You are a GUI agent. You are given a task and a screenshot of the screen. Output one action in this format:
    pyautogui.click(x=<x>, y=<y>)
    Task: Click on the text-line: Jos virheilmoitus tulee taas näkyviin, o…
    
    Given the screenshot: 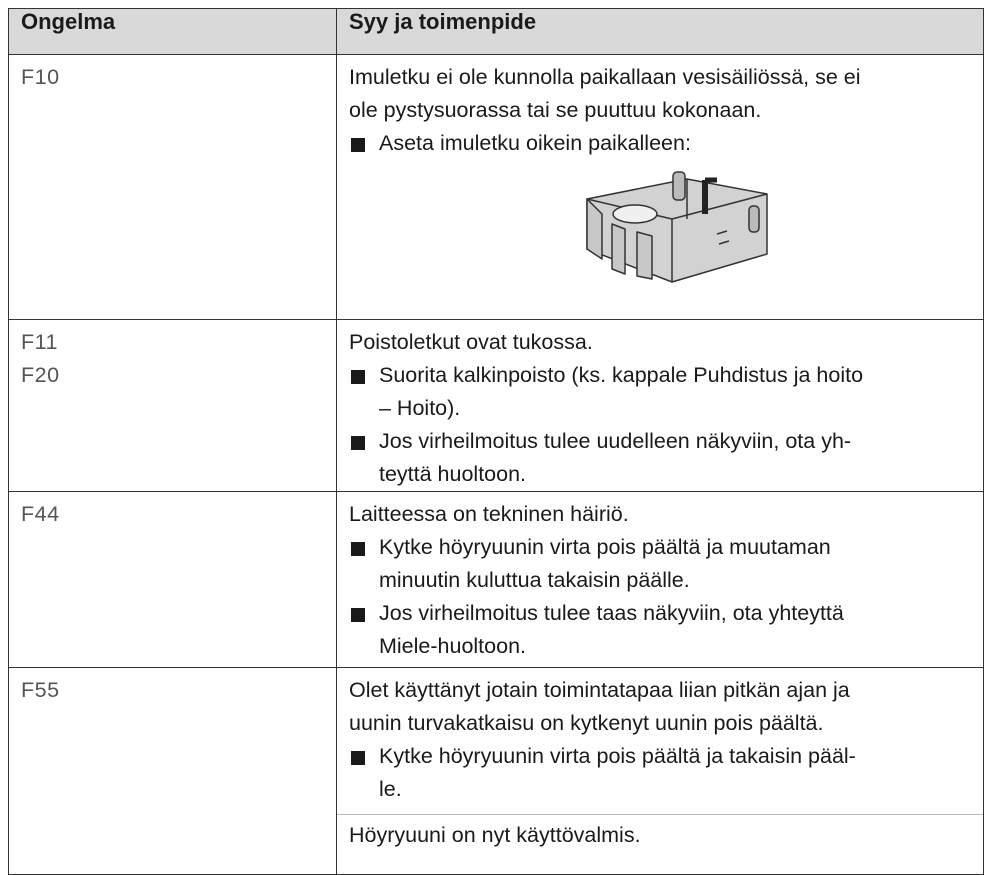 What is the action you would take?
    pyautogui.click(x=611, y=613)
    